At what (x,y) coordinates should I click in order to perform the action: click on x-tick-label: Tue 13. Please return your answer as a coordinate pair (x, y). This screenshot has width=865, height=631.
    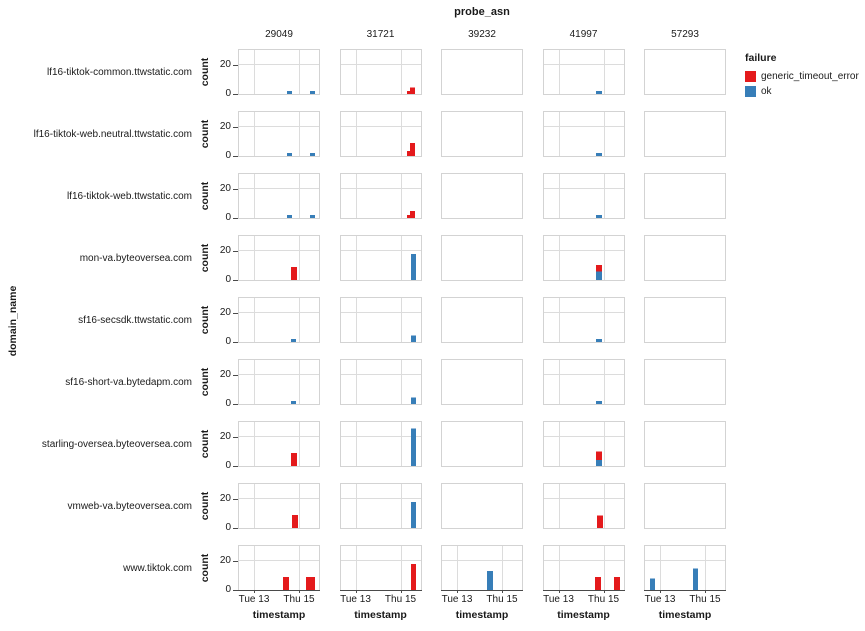
    Looking at the image, I should click on (558, 599).